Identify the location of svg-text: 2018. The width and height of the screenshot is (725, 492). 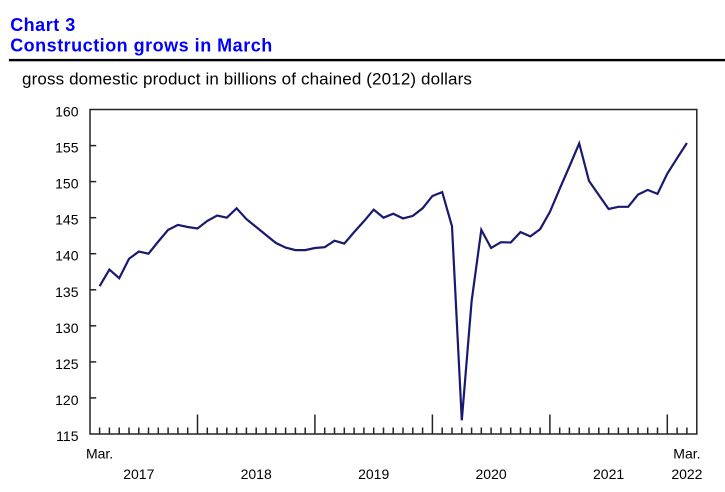
(256, 474).